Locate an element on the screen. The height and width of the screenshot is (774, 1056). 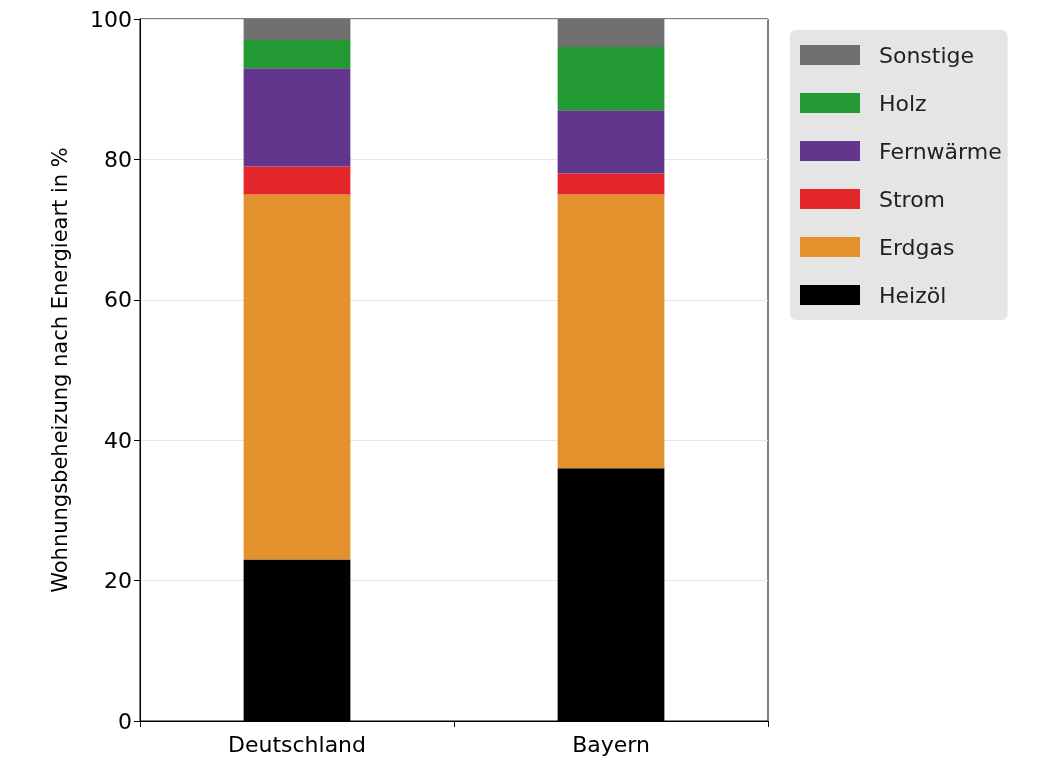
y-tick-label: 20 is located at coordinates (118, 581).